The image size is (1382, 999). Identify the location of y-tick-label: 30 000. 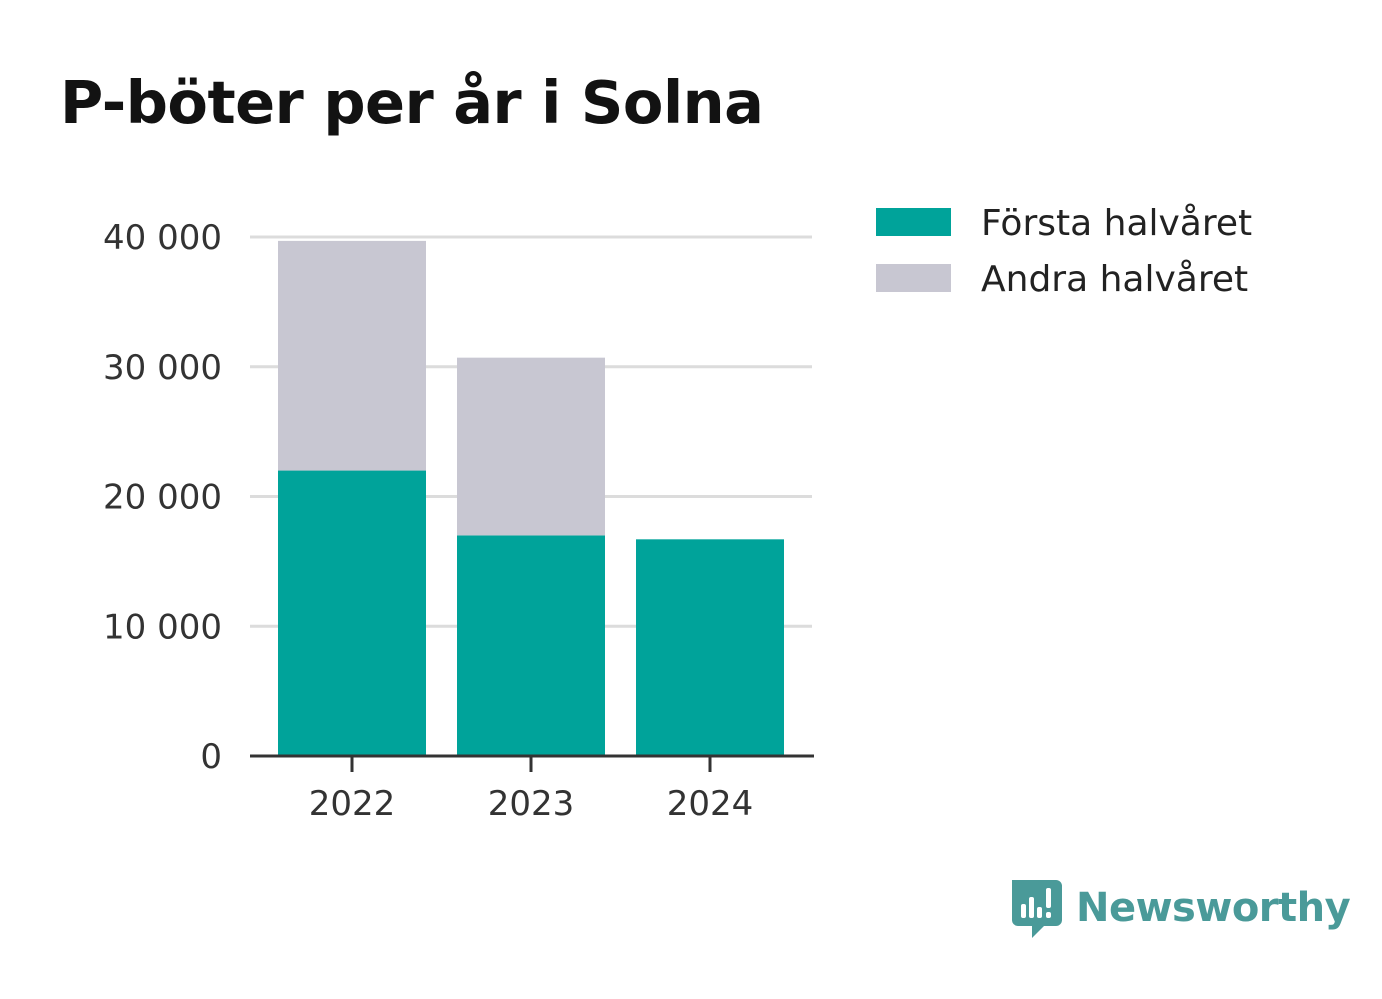
(162, 368).